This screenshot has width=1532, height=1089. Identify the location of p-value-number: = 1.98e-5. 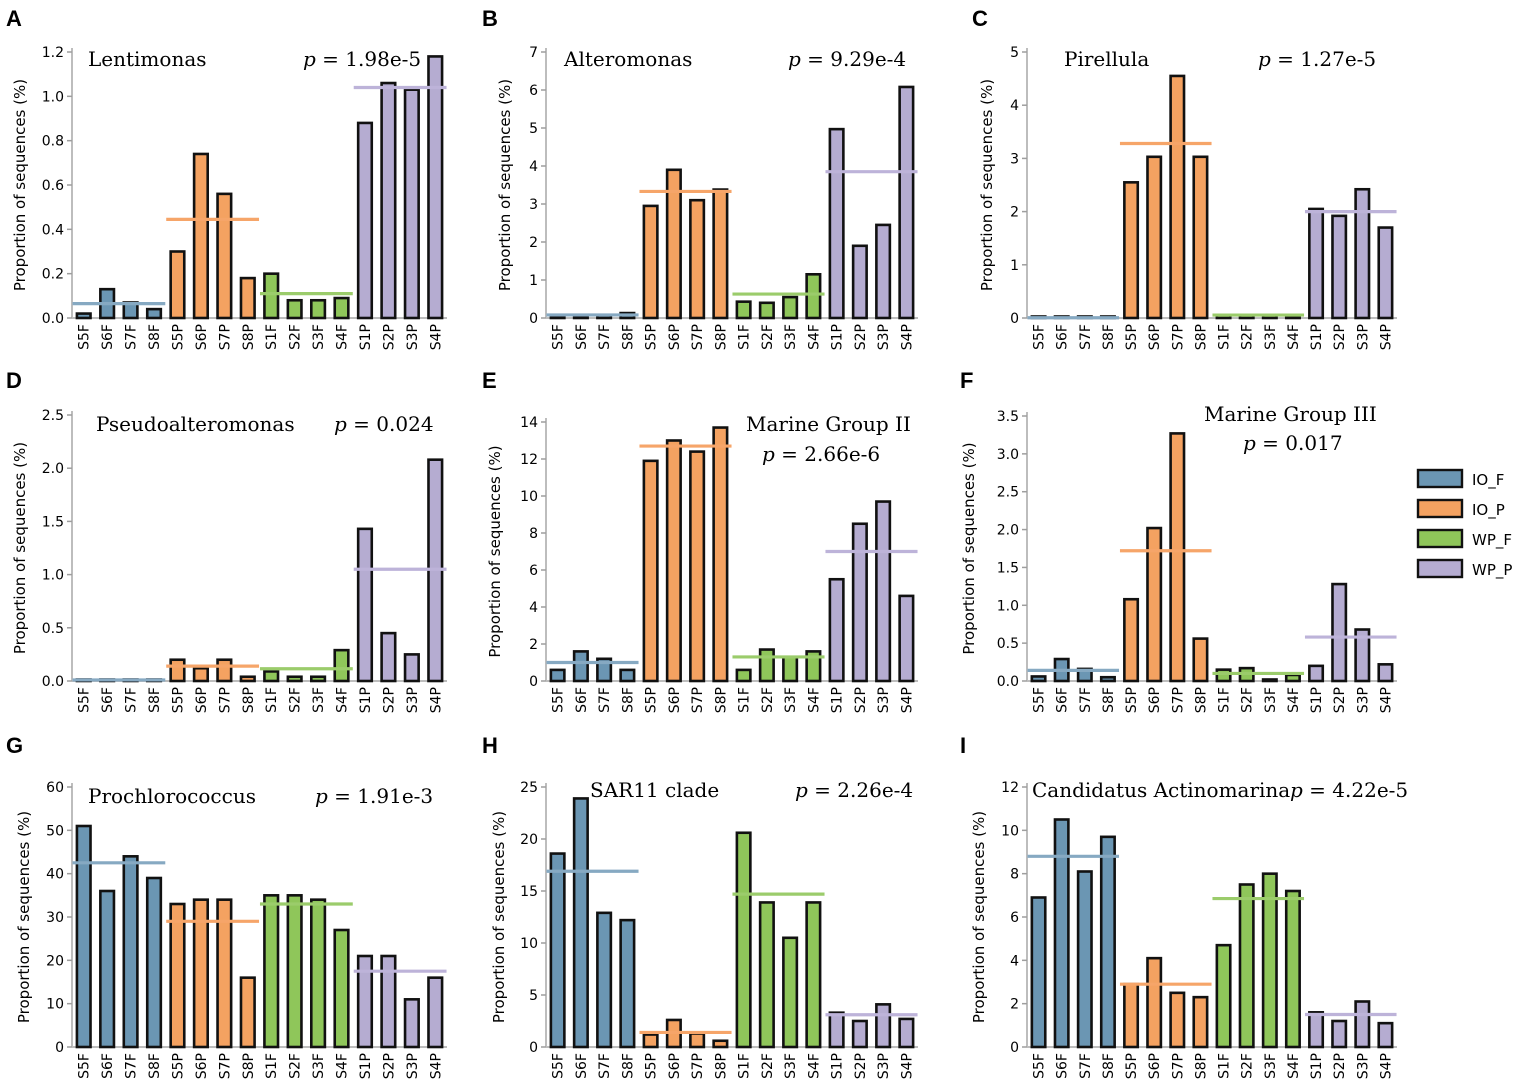
(368, 59).